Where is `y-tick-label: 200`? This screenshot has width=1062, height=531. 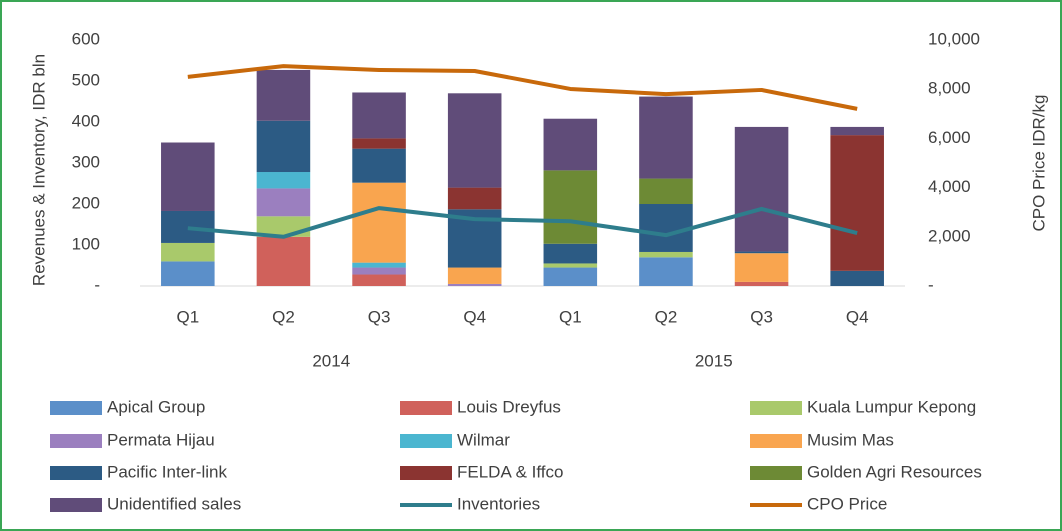 y-tick-label: 200 is located at coordinates (86, 202).